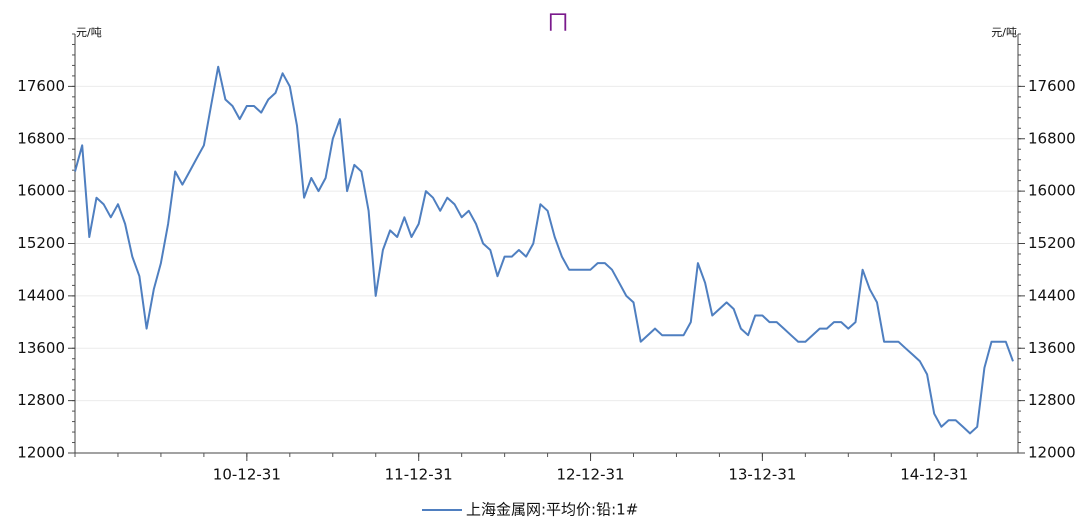  I want to click on y2-tick-label: 12000, so click(1052, 453).